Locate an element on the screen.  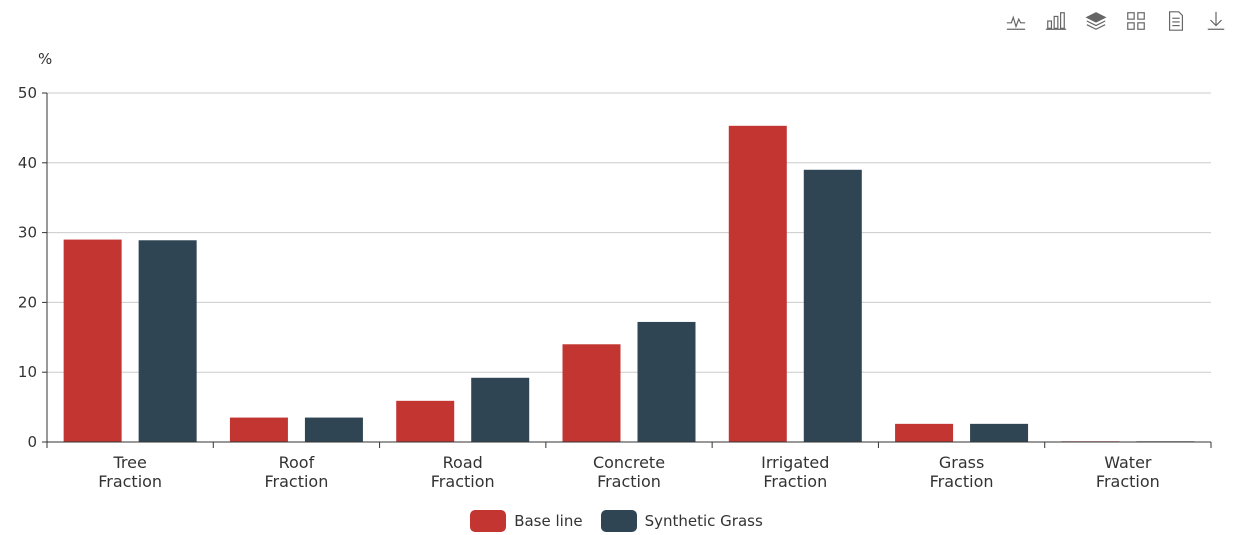
y-tick-label: 20 is located at coordinates (27, 302).